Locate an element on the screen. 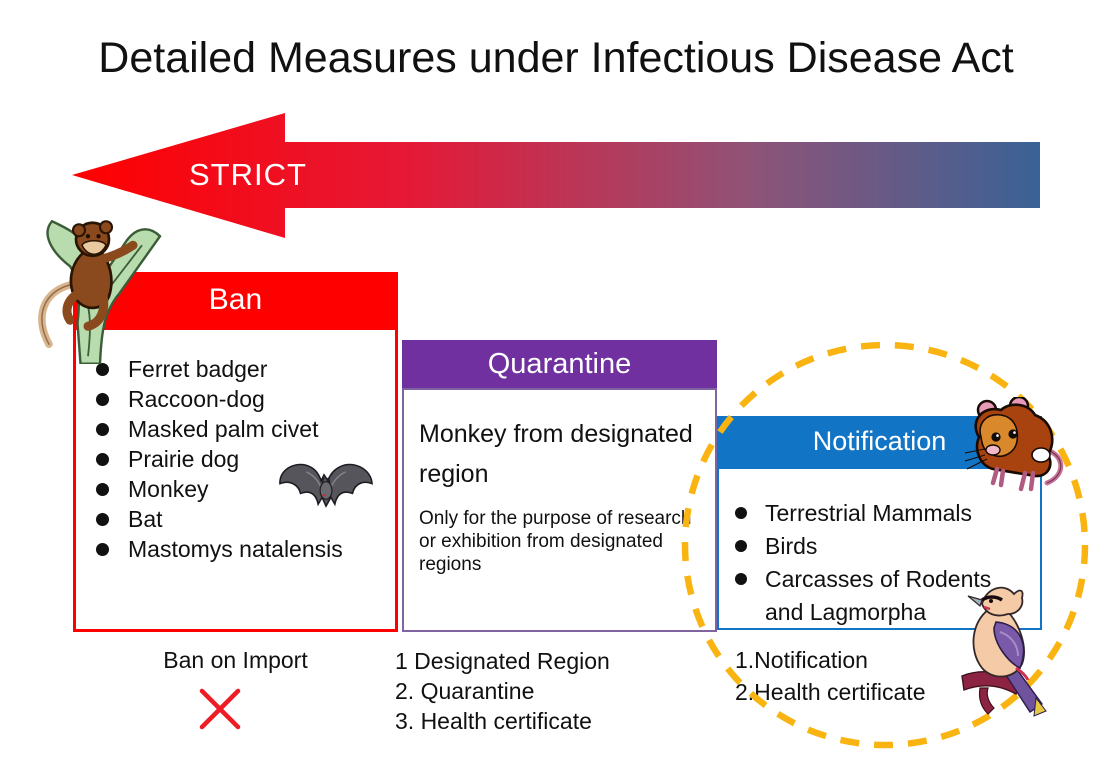  monkey-in-tree-icon is located at coordinates (100, 291).